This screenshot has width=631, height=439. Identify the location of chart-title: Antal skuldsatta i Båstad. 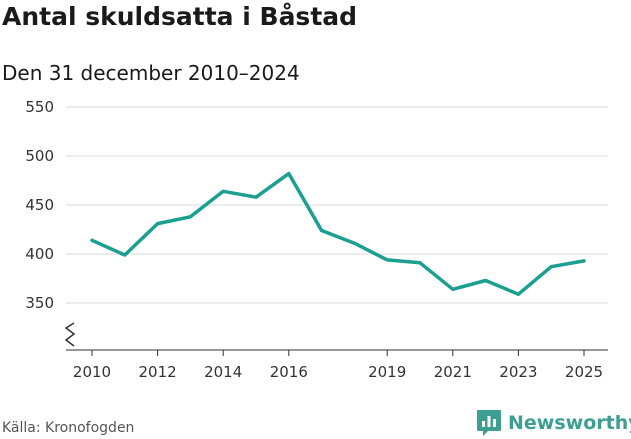
(180, 16).